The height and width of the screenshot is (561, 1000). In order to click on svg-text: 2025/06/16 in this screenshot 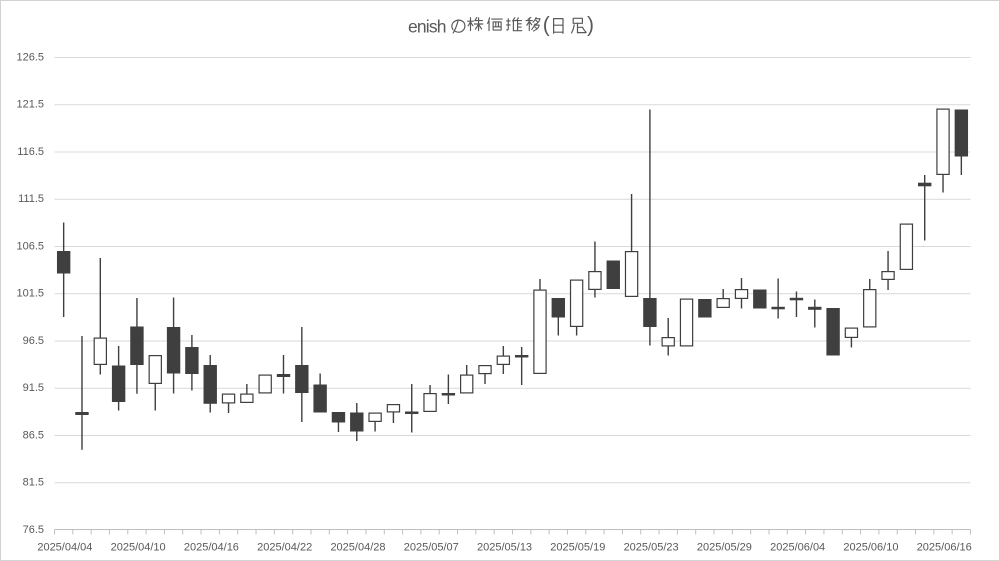, I will do `click(944, 547)`.